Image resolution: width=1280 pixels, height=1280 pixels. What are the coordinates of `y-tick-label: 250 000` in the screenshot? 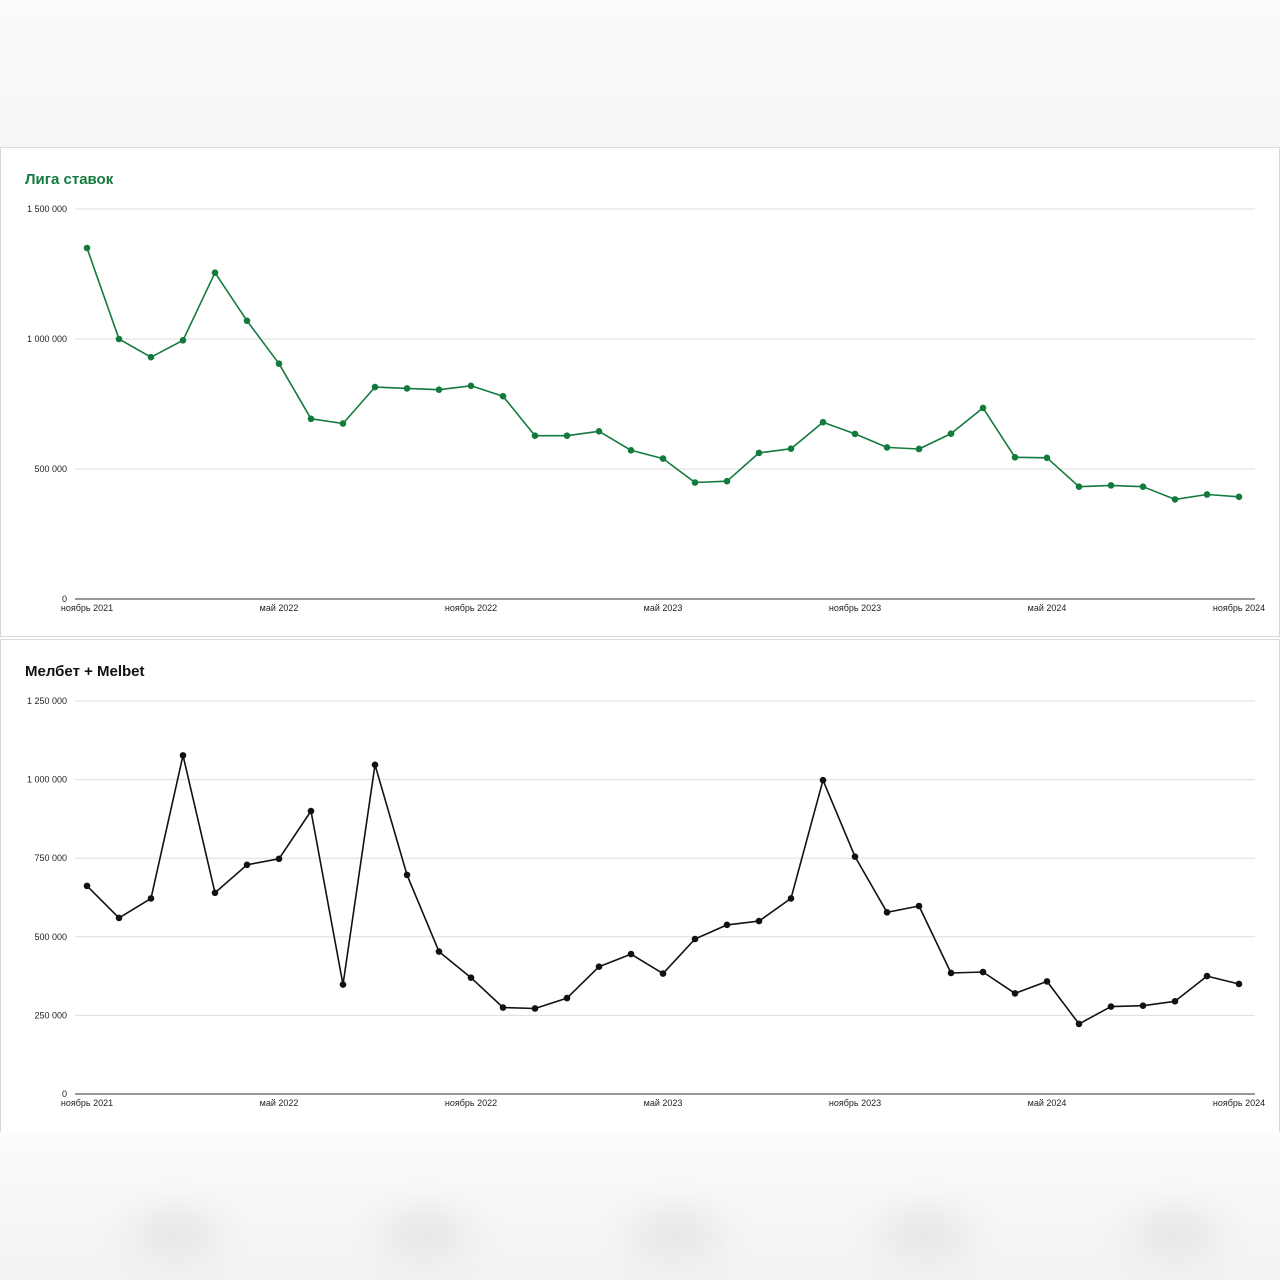 It's located at (50, 1015).